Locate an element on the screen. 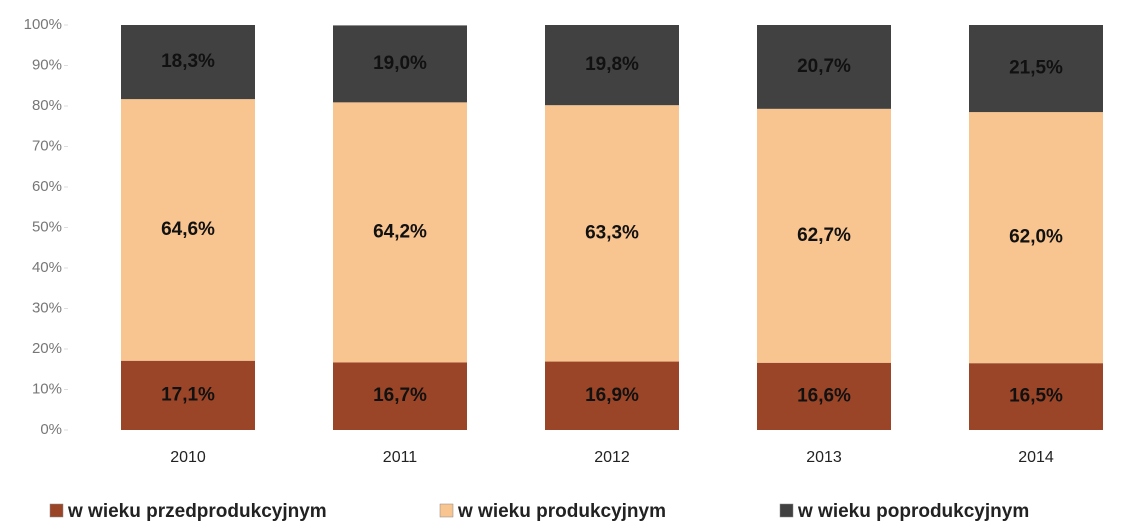 This screenshot has height=525, width=1130. value-label: 63,3% is located at coordinates (612, 232).